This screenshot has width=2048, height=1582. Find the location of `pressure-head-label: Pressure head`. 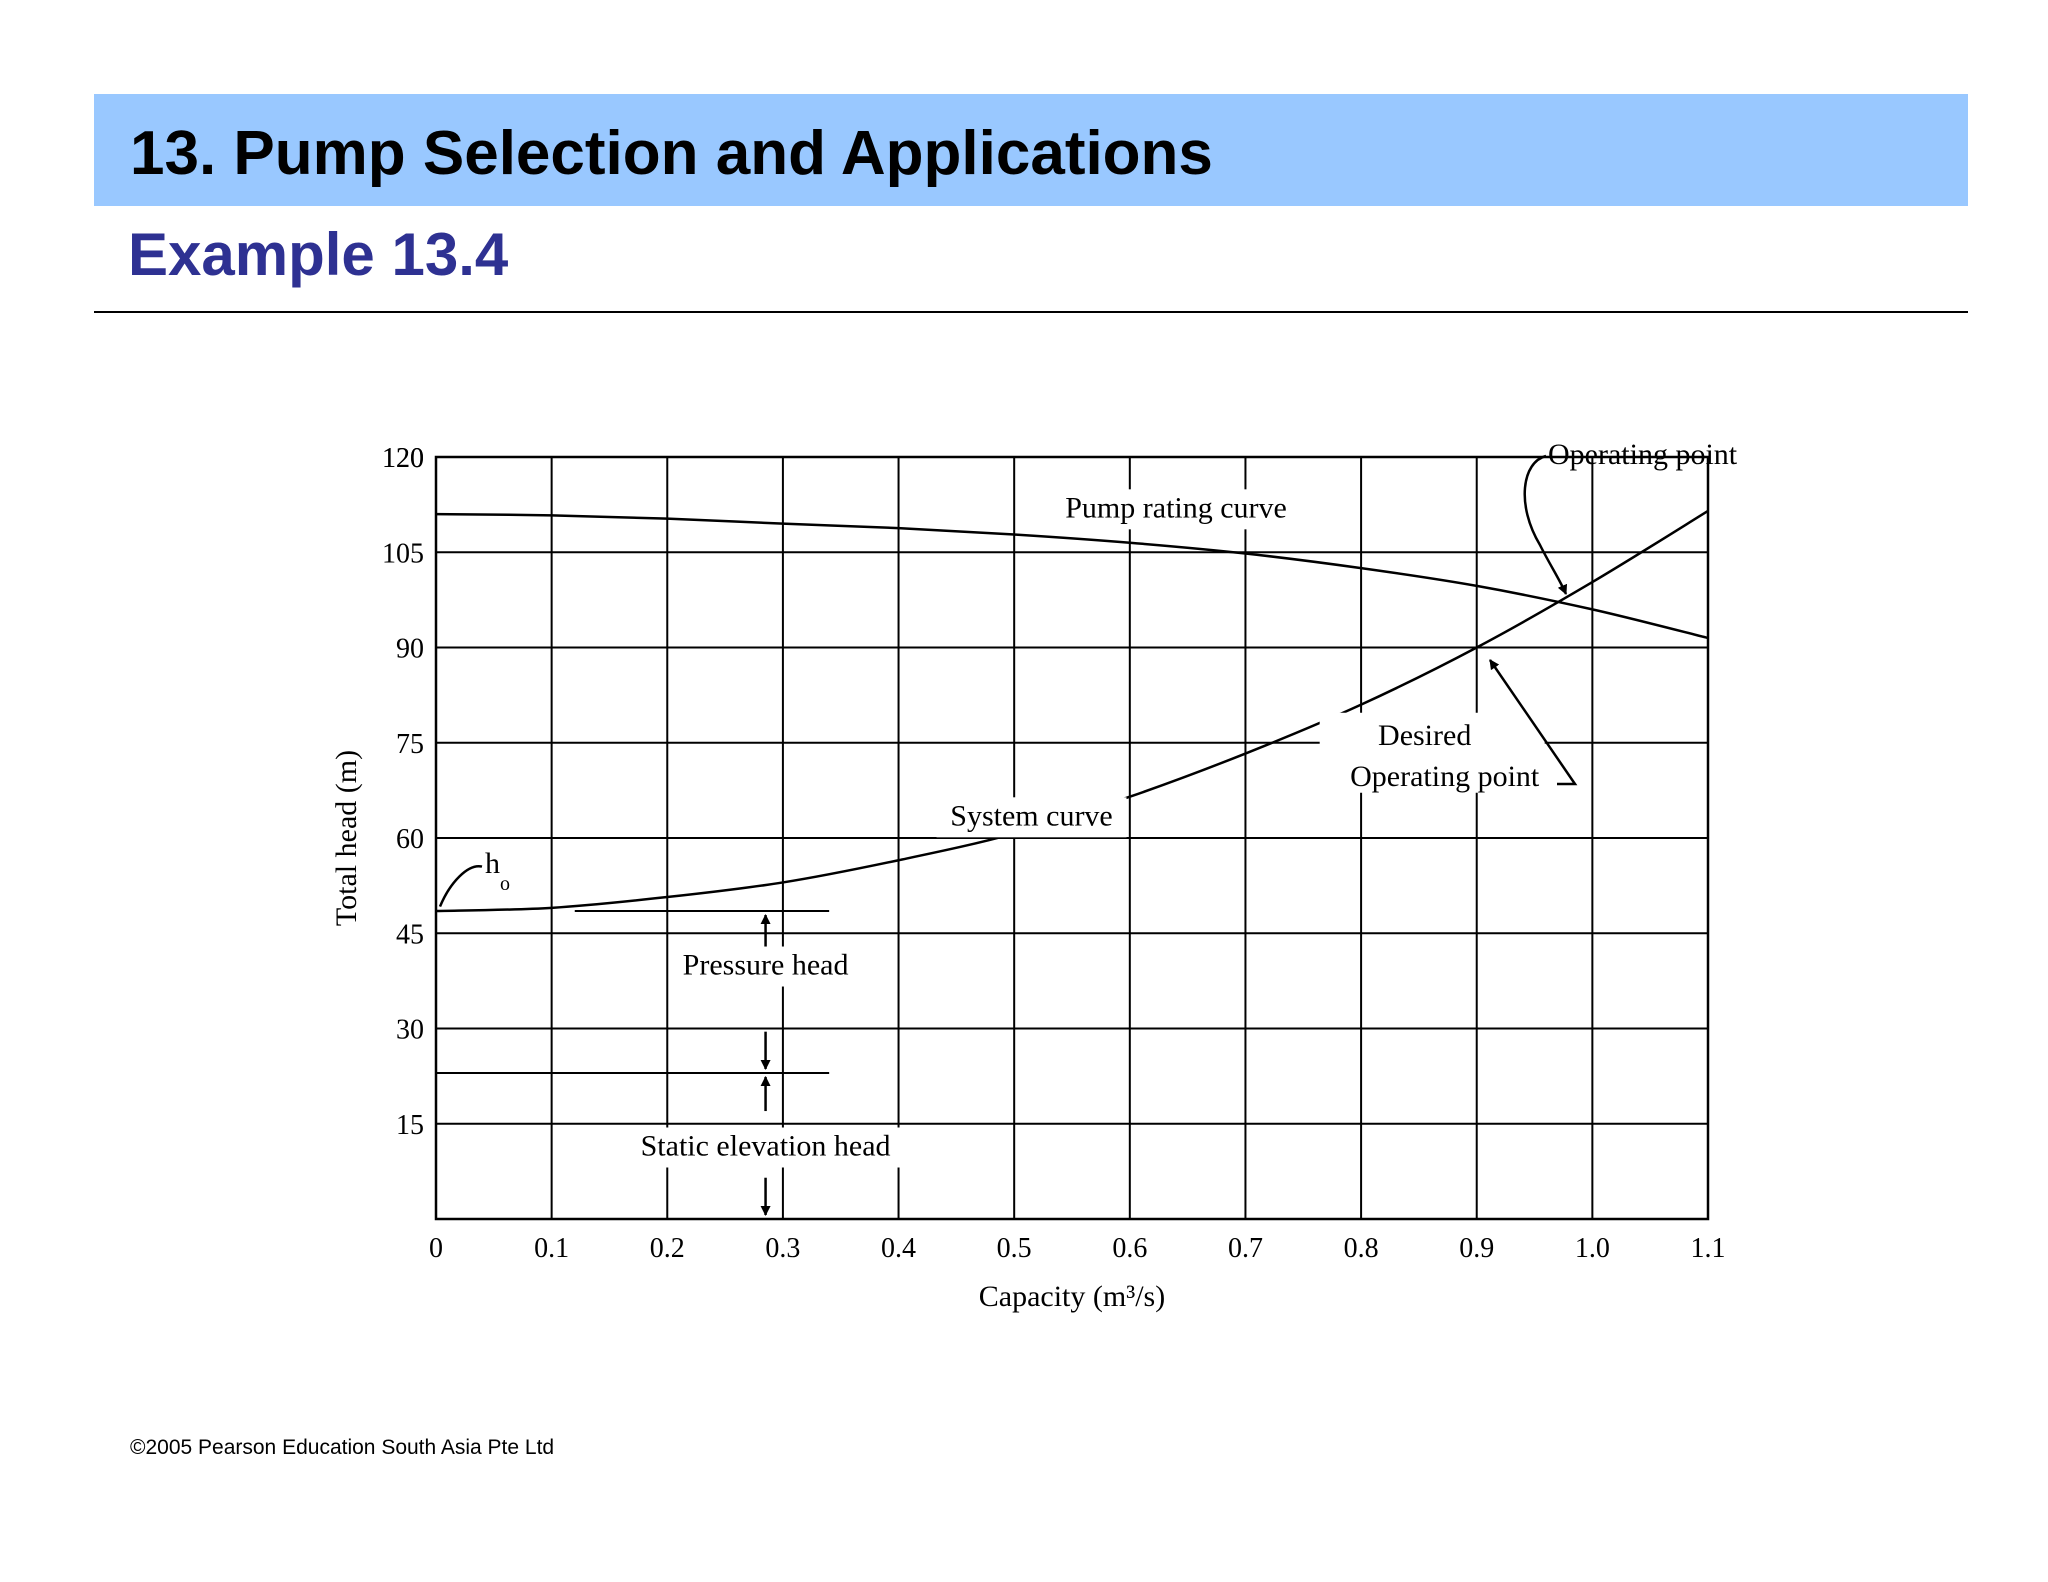

pressure-head-label: Pressure head is located at coordinates (766, 965).